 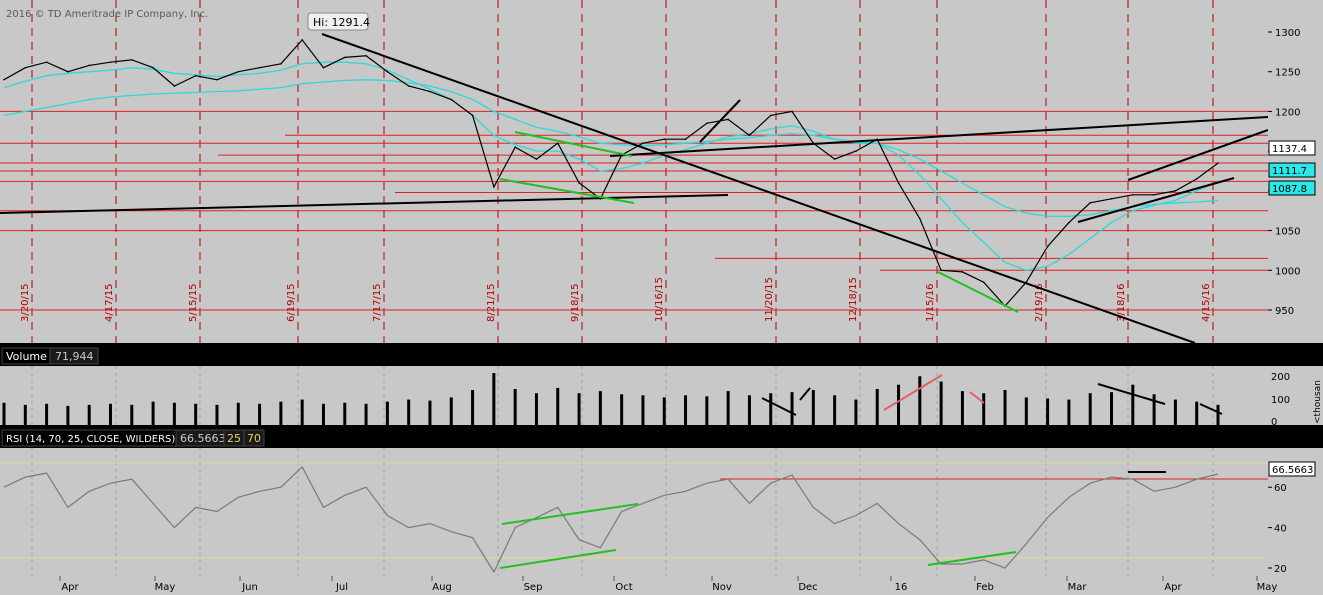 I want to click on rsi-badge: 66.5663, so click(x=1292, y=469).